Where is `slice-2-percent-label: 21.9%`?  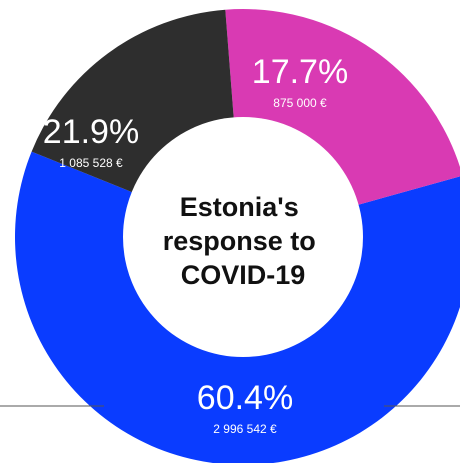 slice-2-percent-label: 21.9% is located at coordinates (91, 132).